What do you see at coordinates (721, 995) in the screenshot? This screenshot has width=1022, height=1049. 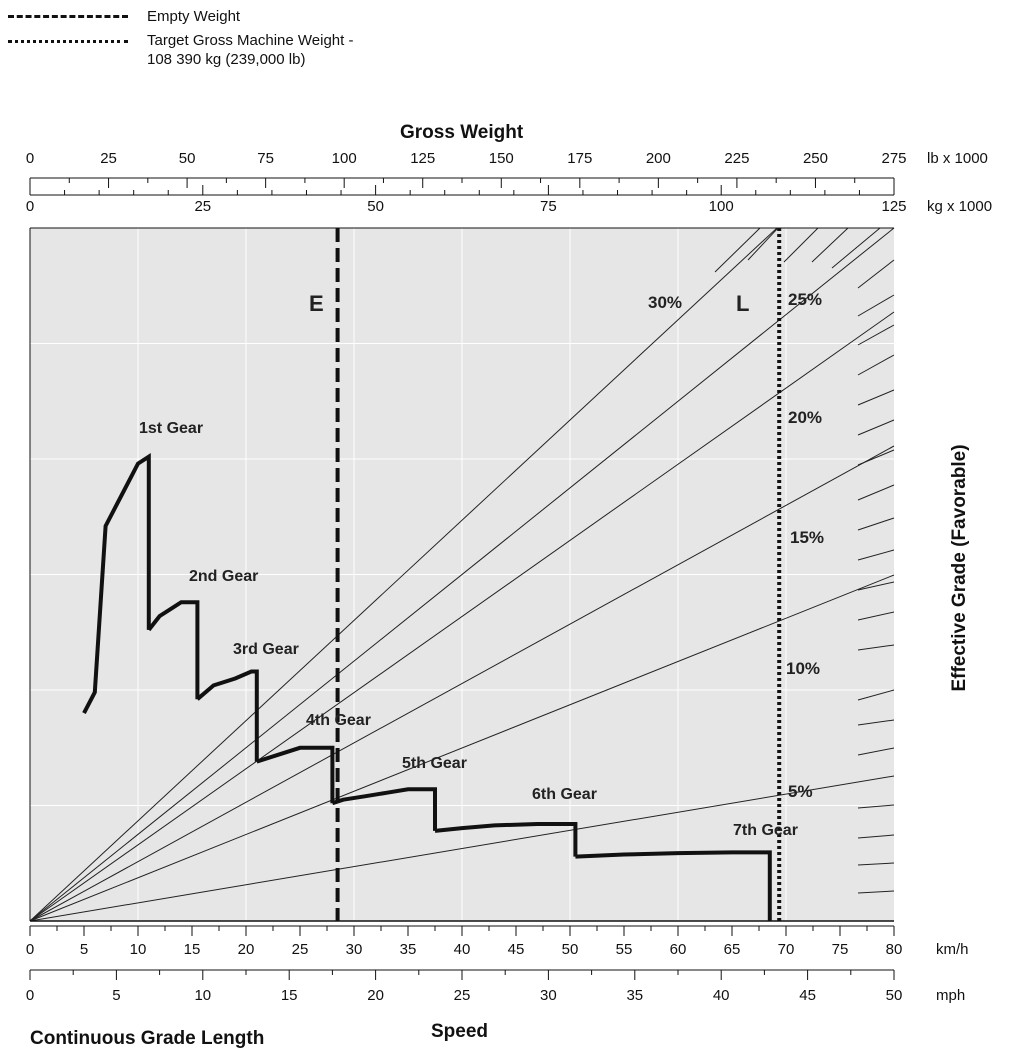 I see `mph-axis-tick-label: 40` at bounding box center [721, 995].